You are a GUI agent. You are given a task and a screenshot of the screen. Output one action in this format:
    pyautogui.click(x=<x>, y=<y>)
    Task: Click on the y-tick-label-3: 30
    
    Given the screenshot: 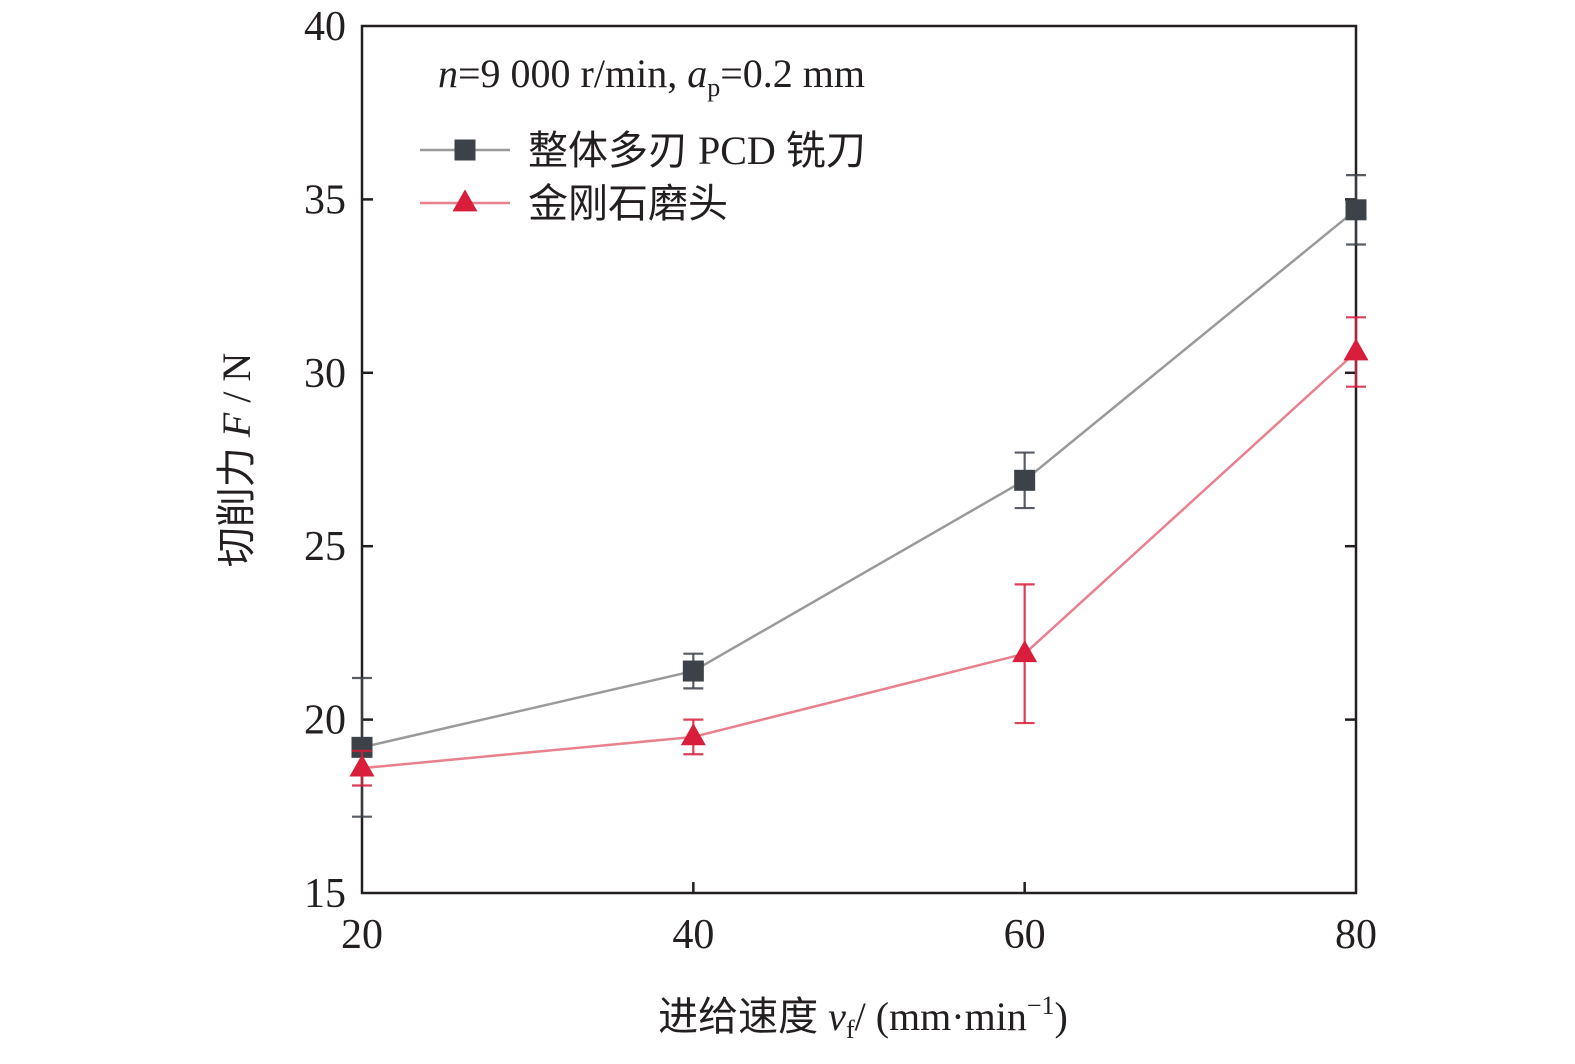 What is the action you would take?
    pyautogui.click(x=325, y=374)
    